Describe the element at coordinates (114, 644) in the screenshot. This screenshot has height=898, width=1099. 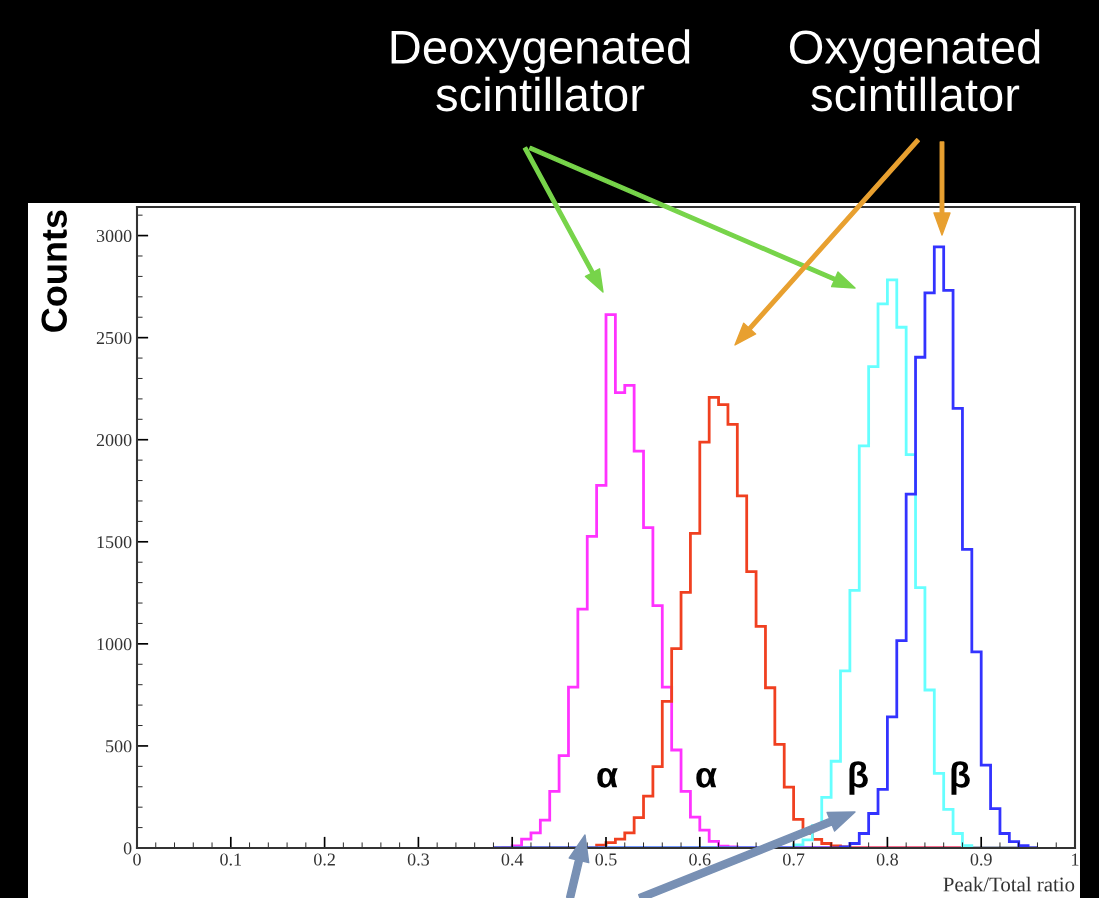
I see `y-tick-label: 1000` at that location.